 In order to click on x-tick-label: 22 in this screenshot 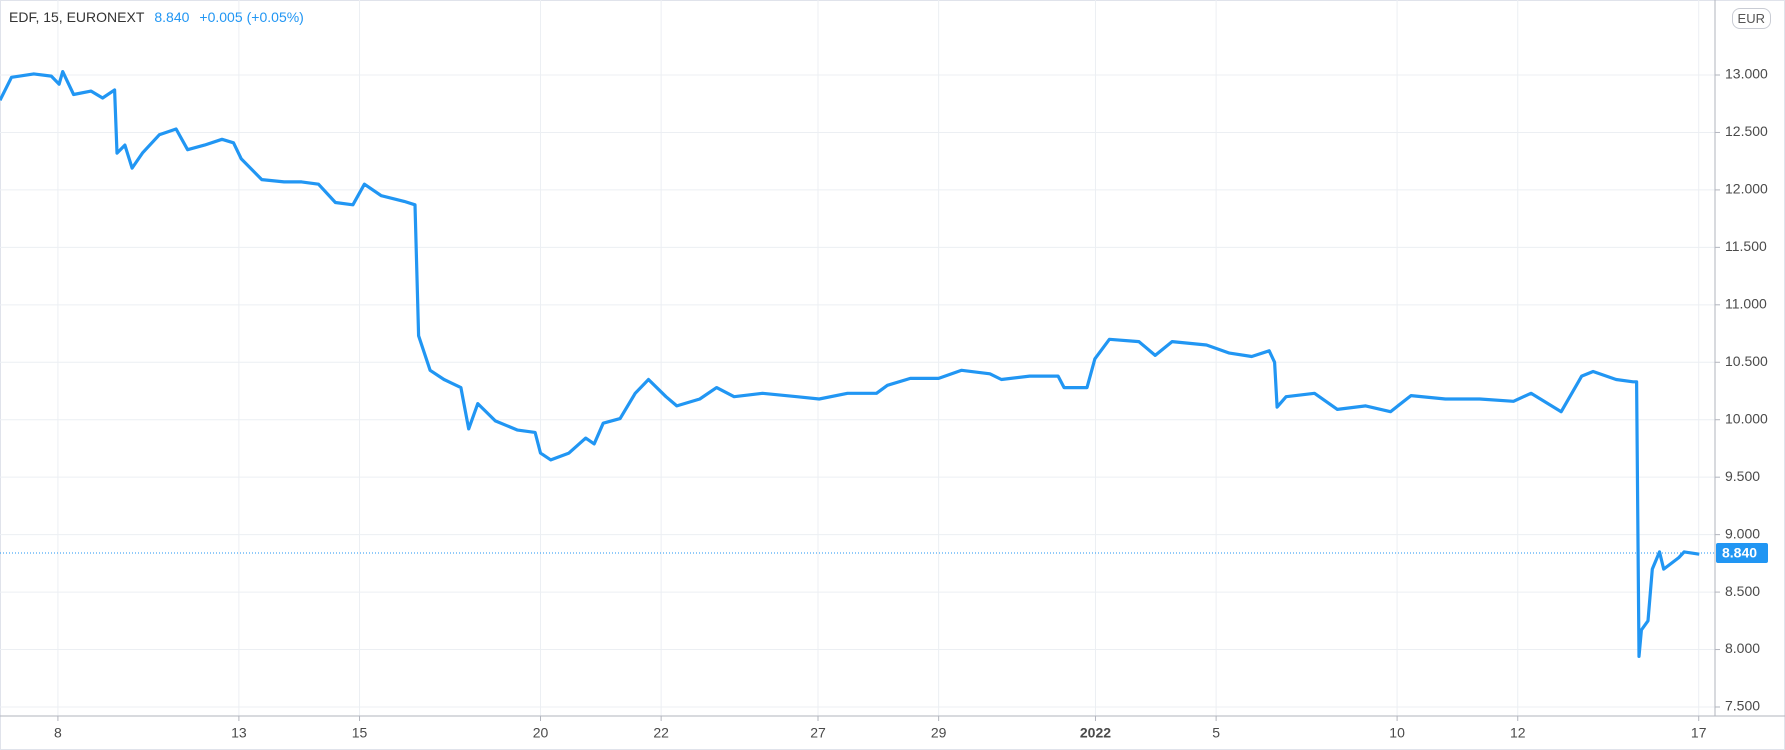, I will do `click(661, 733)`.